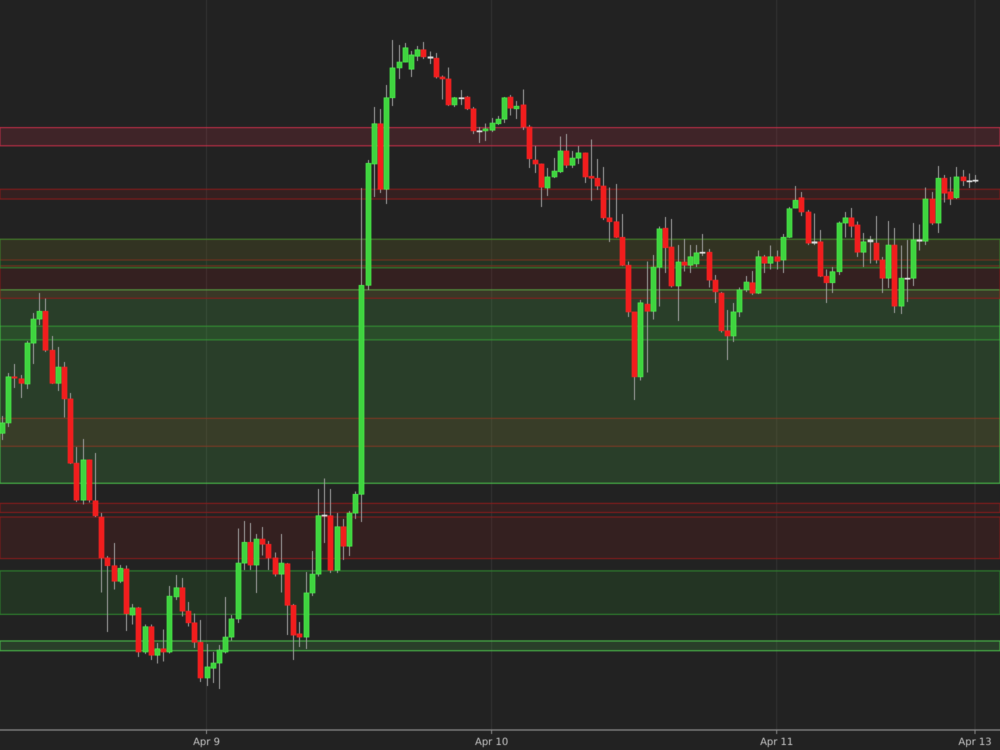 This screenshot has height=750, width=1000. I want to click on x-tick-label: Apr 11, so click(777, 742).